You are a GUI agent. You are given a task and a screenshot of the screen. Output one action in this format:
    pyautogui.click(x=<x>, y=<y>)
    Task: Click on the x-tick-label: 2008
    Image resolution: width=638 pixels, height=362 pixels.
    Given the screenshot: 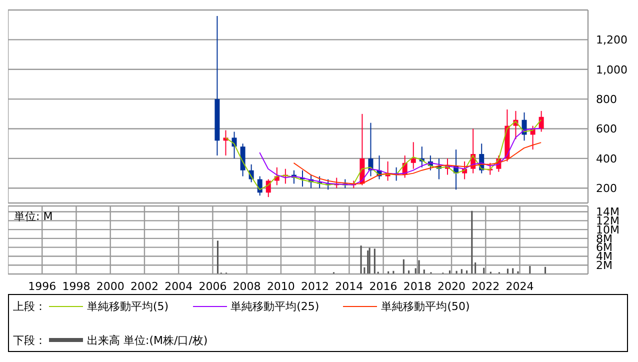 What is the action you would take?
    pyautogui.click(x=246, y=286)
    